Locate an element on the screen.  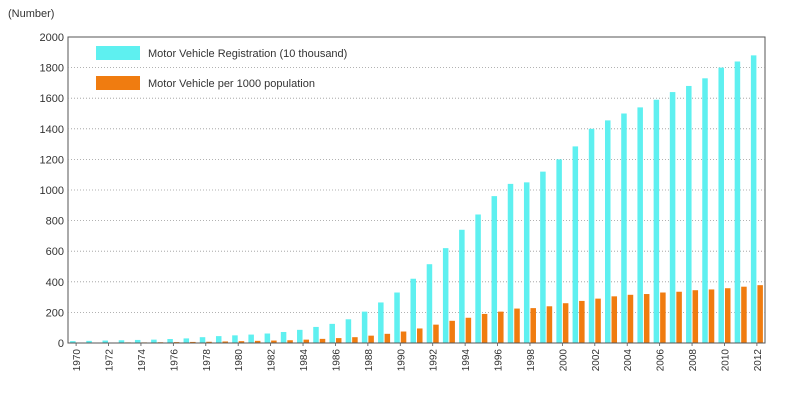
bar-per-1000-2010 is located at coordinates (728, 315).